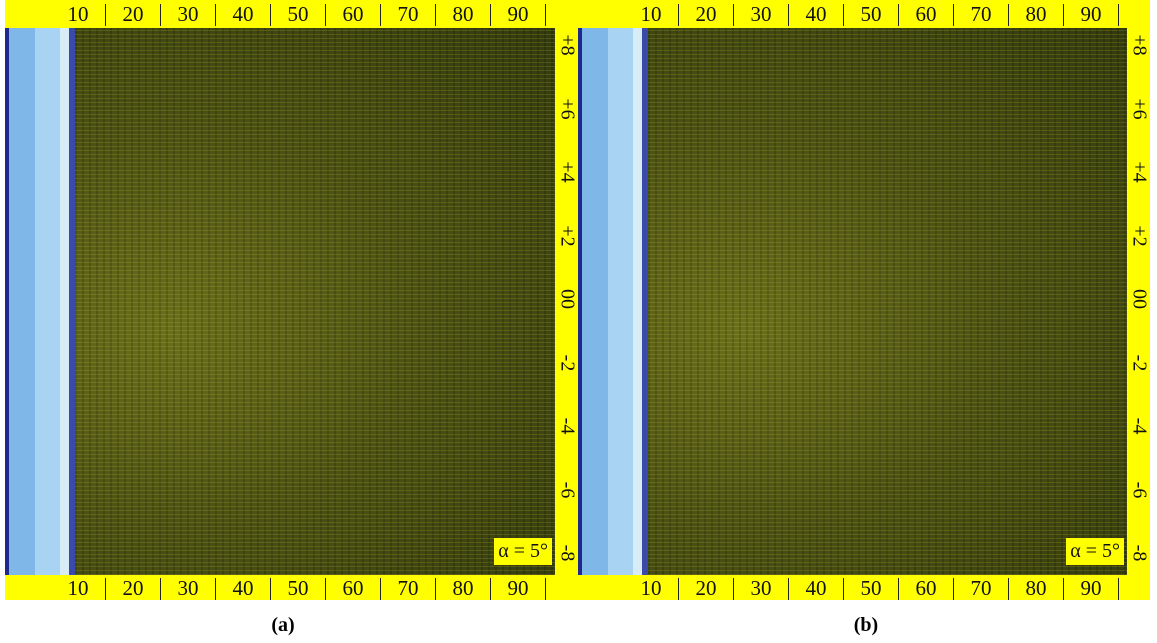 The width and height of the screenshot is (1157, 643). What do you see at coordinates (866, 625) in the screenshot?
I see `panel-caption: (b)` at bounding box center [866, 625].